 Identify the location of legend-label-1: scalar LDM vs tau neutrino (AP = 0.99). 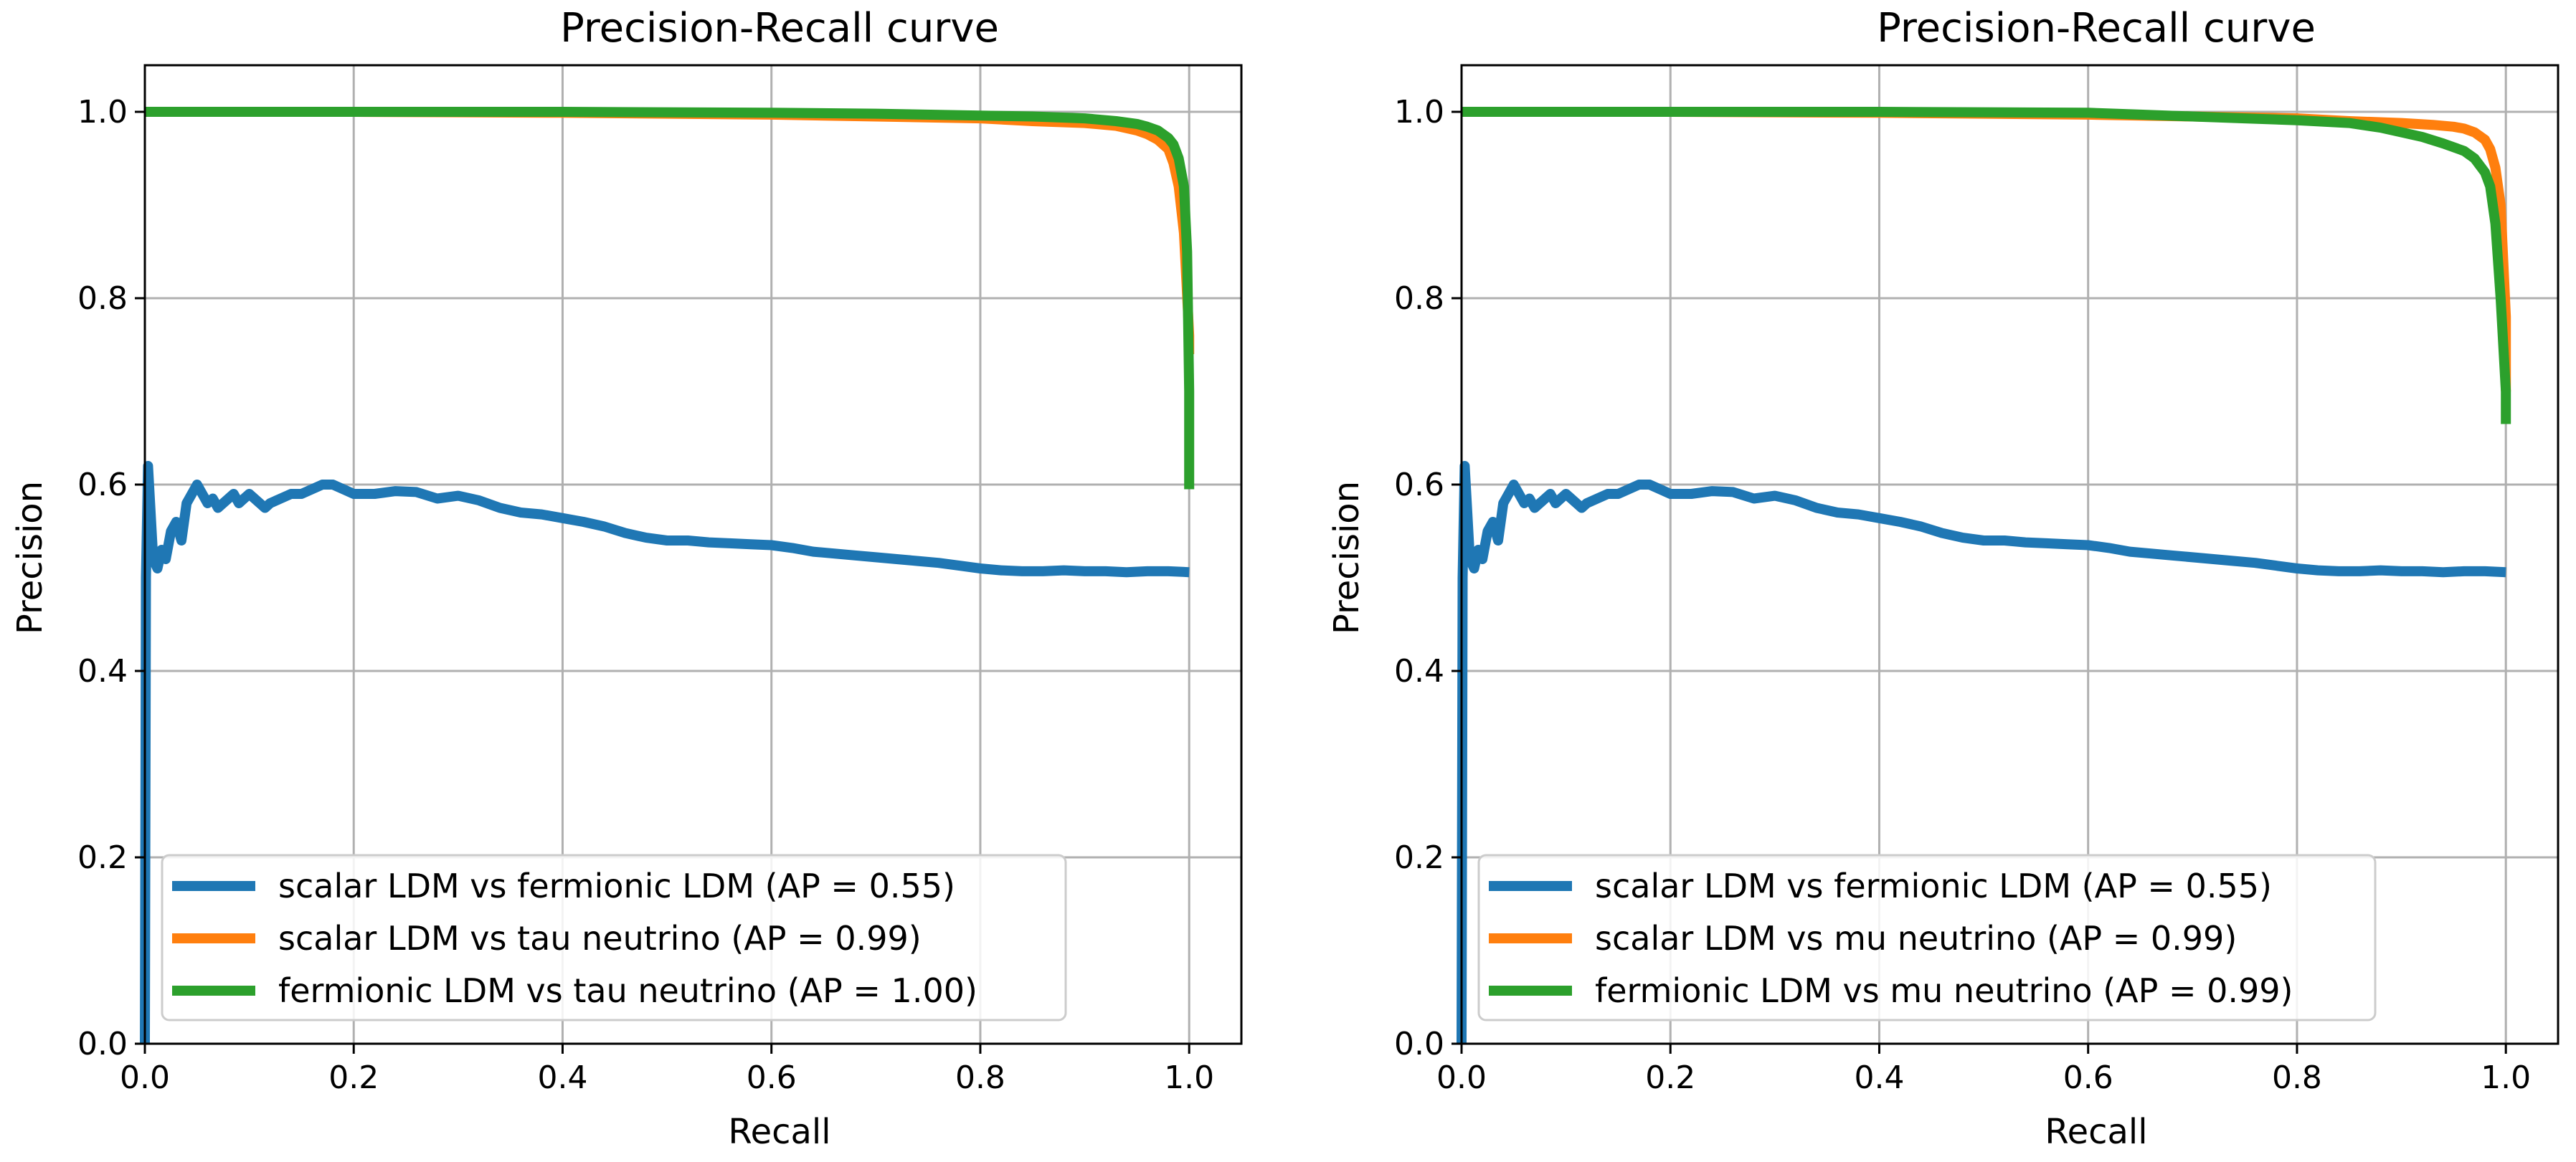
(600, 938).